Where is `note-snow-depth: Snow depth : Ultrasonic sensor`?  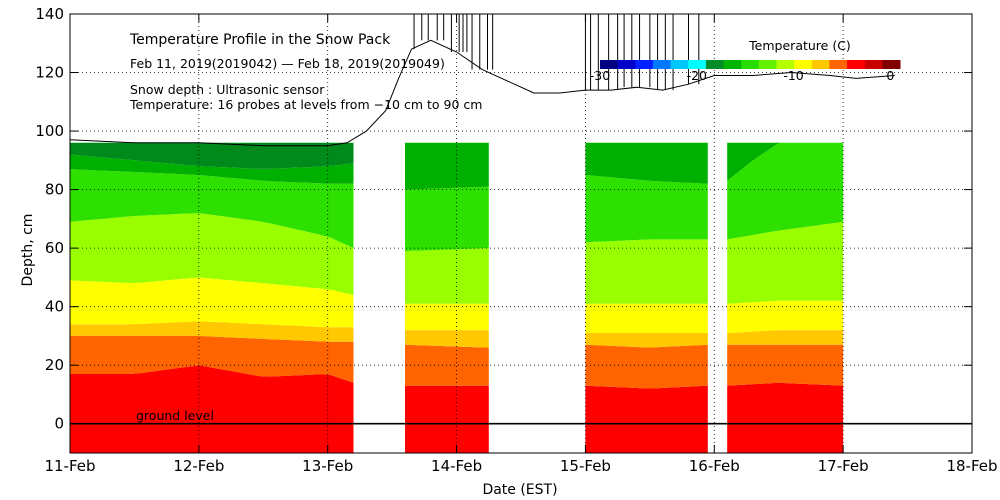
note-snow-depth: Snow depth : Ultrasonic sensor is located at coordinates (227, 89).